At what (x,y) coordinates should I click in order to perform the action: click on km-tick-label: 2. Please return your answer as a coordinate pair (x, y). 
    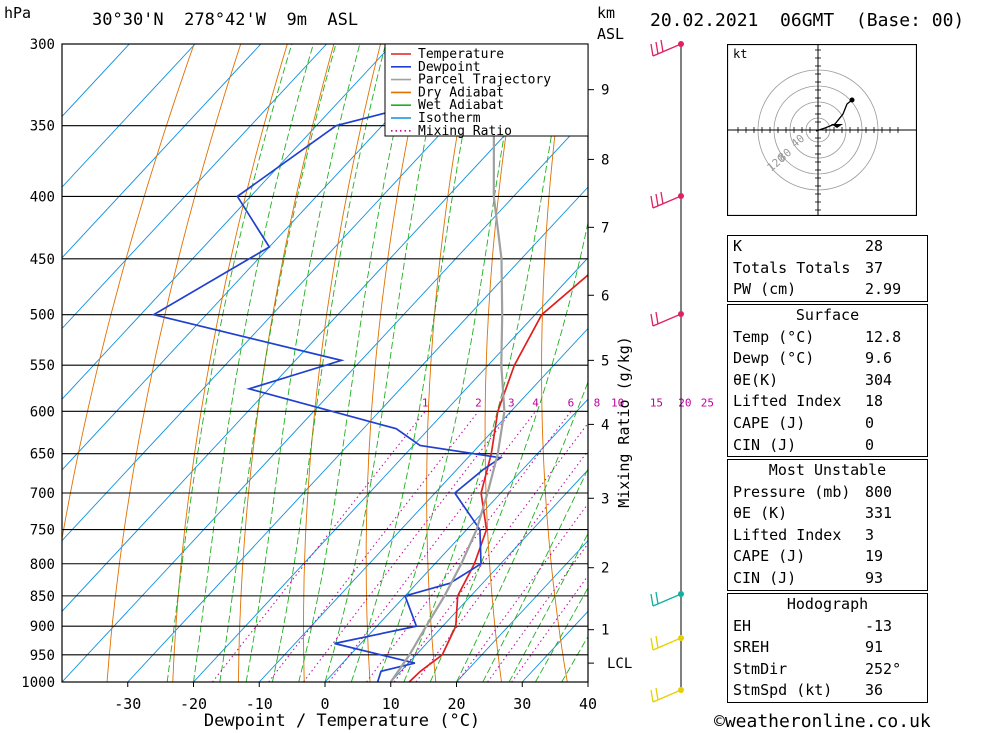
    Looking at the image, I should click on (605, 569).